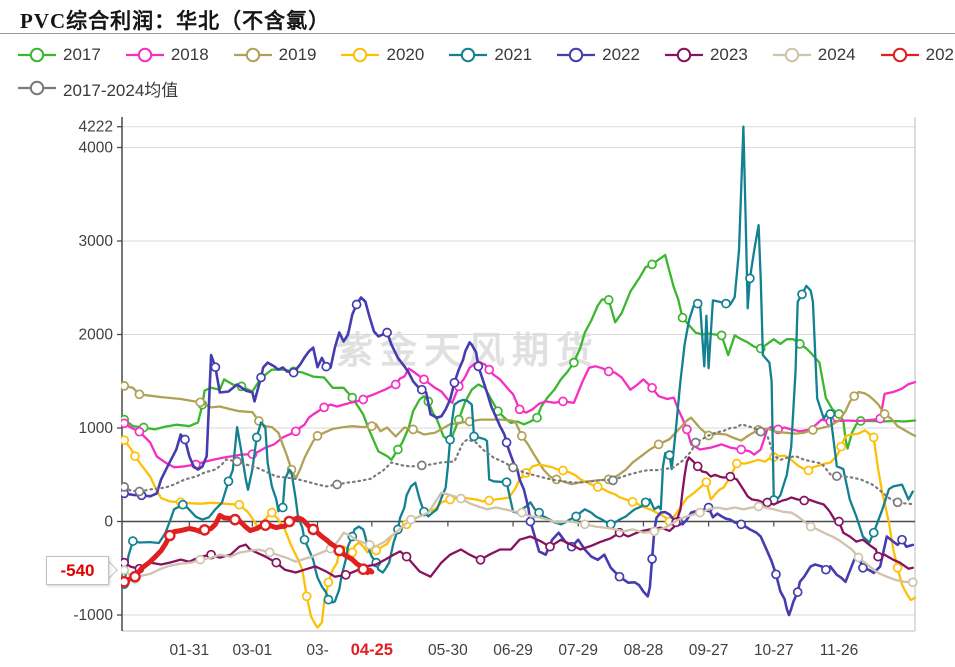  I want to click on y-axis-label: 2000, so click(96, 335).